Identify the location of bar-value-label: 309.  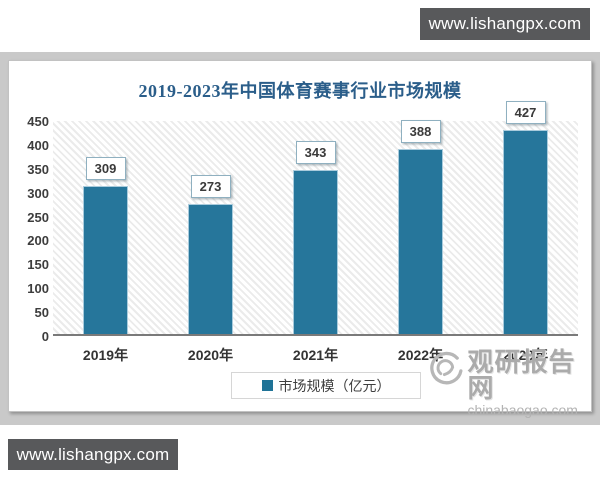
(105, 169).